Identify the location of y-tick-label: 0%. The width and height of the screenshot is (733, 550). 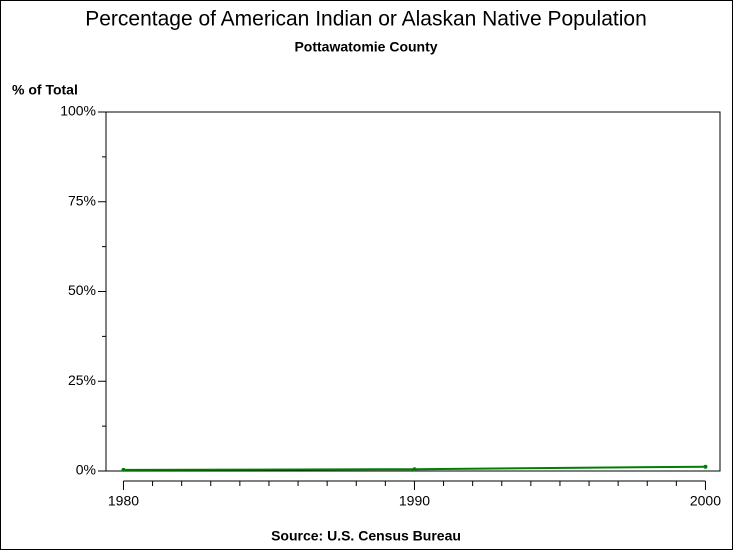
(86, 470).